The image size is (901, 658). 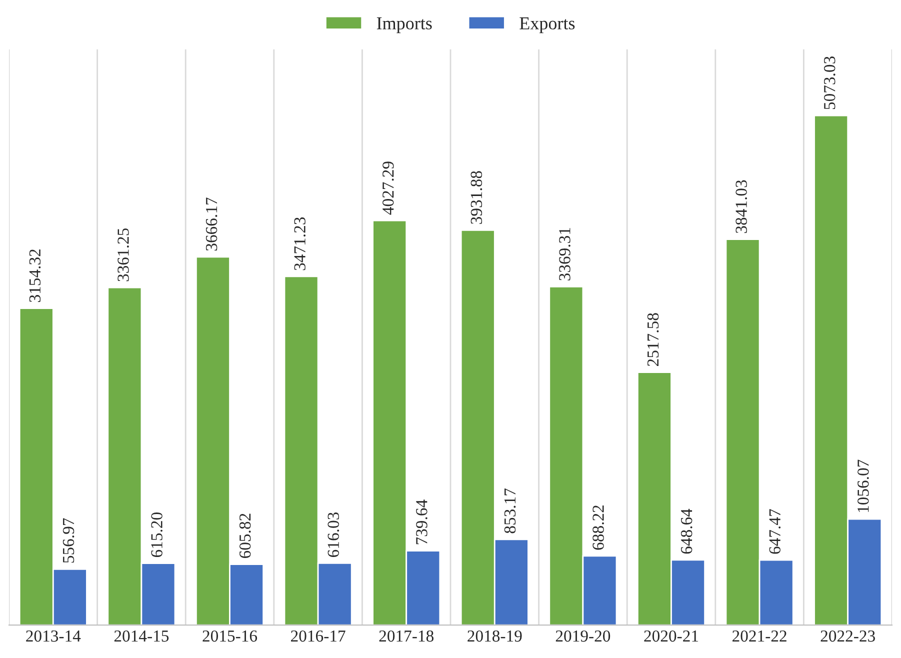 What do you see at coordinates (759, 636) in the screenshot?
I see `x-tick-label: 2021-22` at bounding box center [759, 636].